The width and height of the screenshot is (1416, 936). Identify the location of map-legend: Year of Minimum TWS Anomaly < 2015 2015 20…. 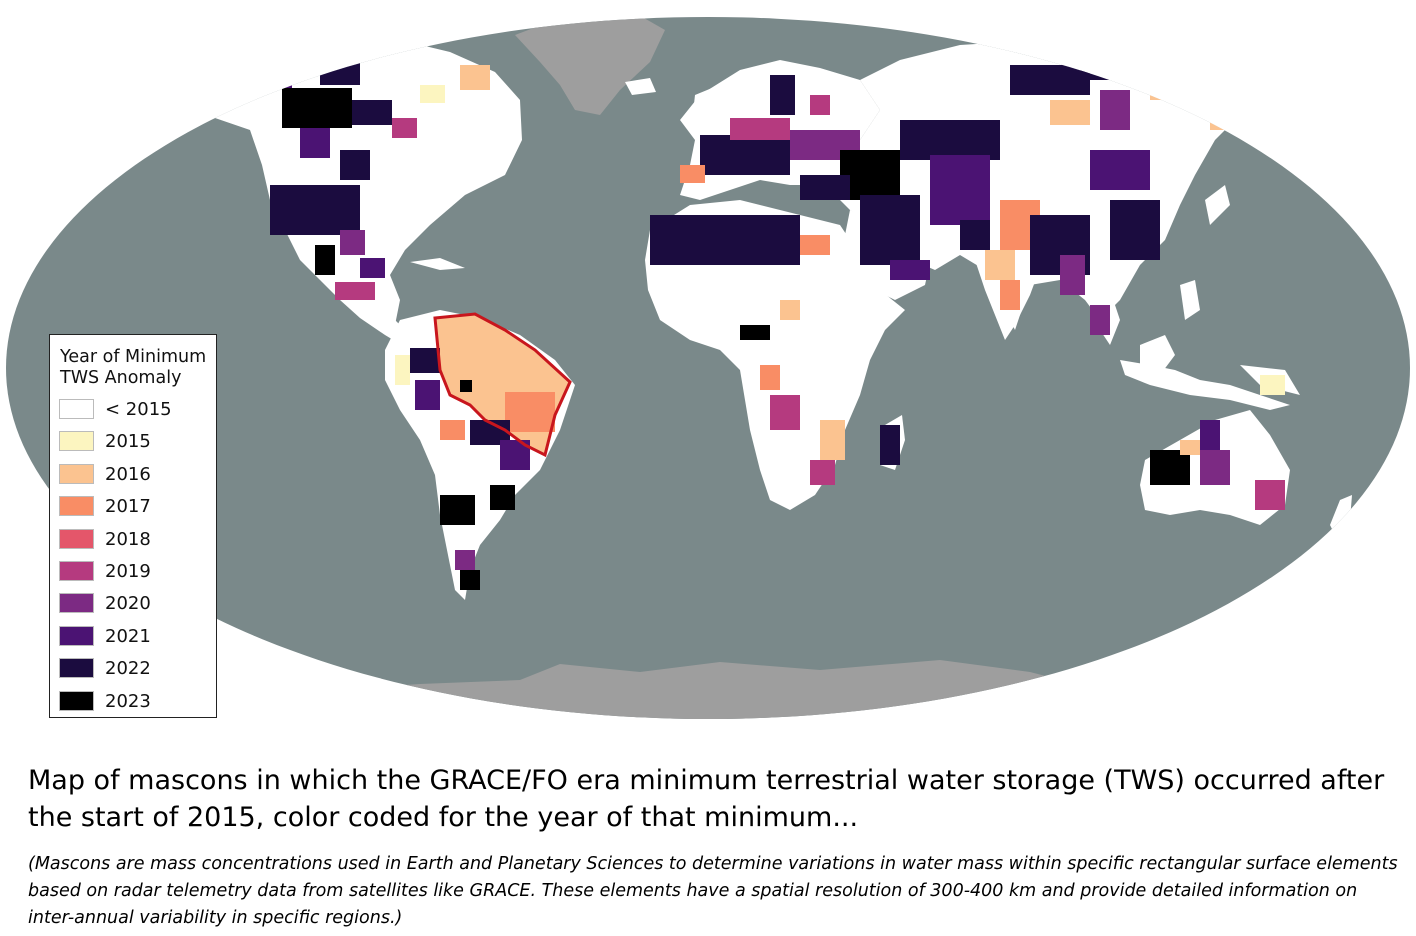
(133, 526).